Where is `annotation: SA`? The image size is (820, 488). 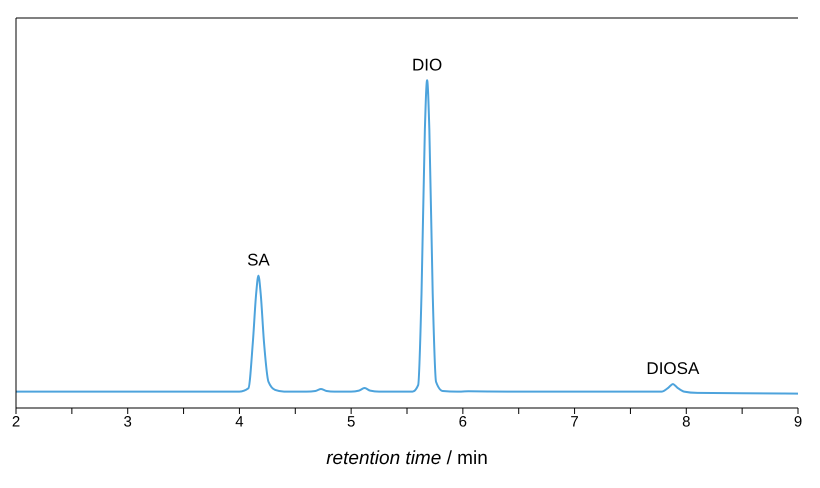
annotation: SA is located at coordinates (258, 260).